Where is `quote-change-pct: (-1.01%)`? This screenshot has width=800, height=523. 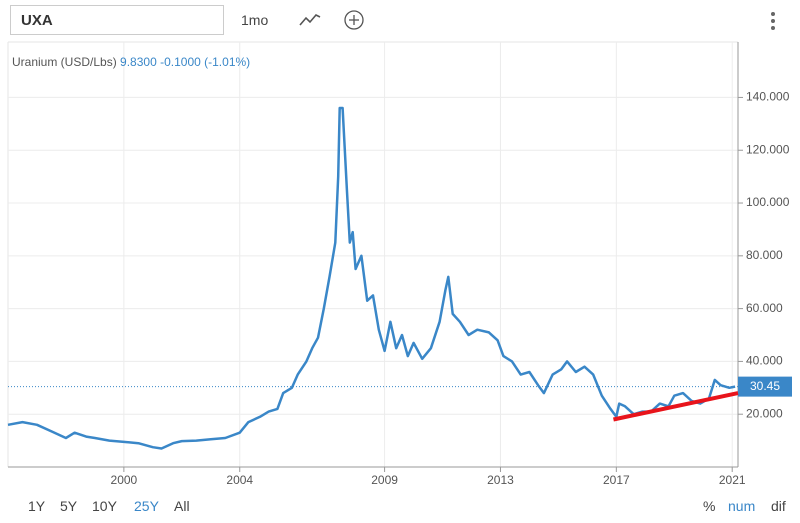 quote-change-pct: (-1.01%) is located at coordinates (227, 62).